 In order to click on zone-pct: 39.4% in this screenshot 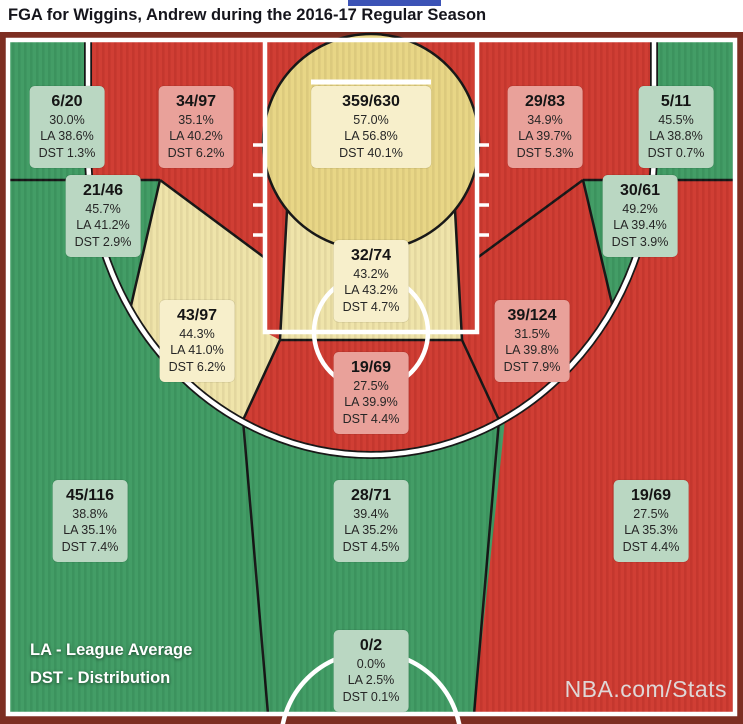, I will do `click(371, 514)`.